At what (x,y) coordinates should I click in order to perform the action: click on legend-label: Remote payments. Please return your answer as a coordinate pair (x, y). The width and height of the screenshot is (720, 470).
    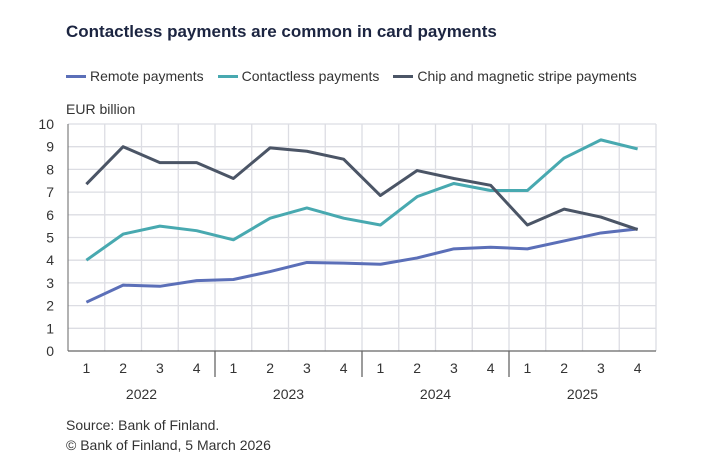
    Looking at the image, I should click on (147, 76).